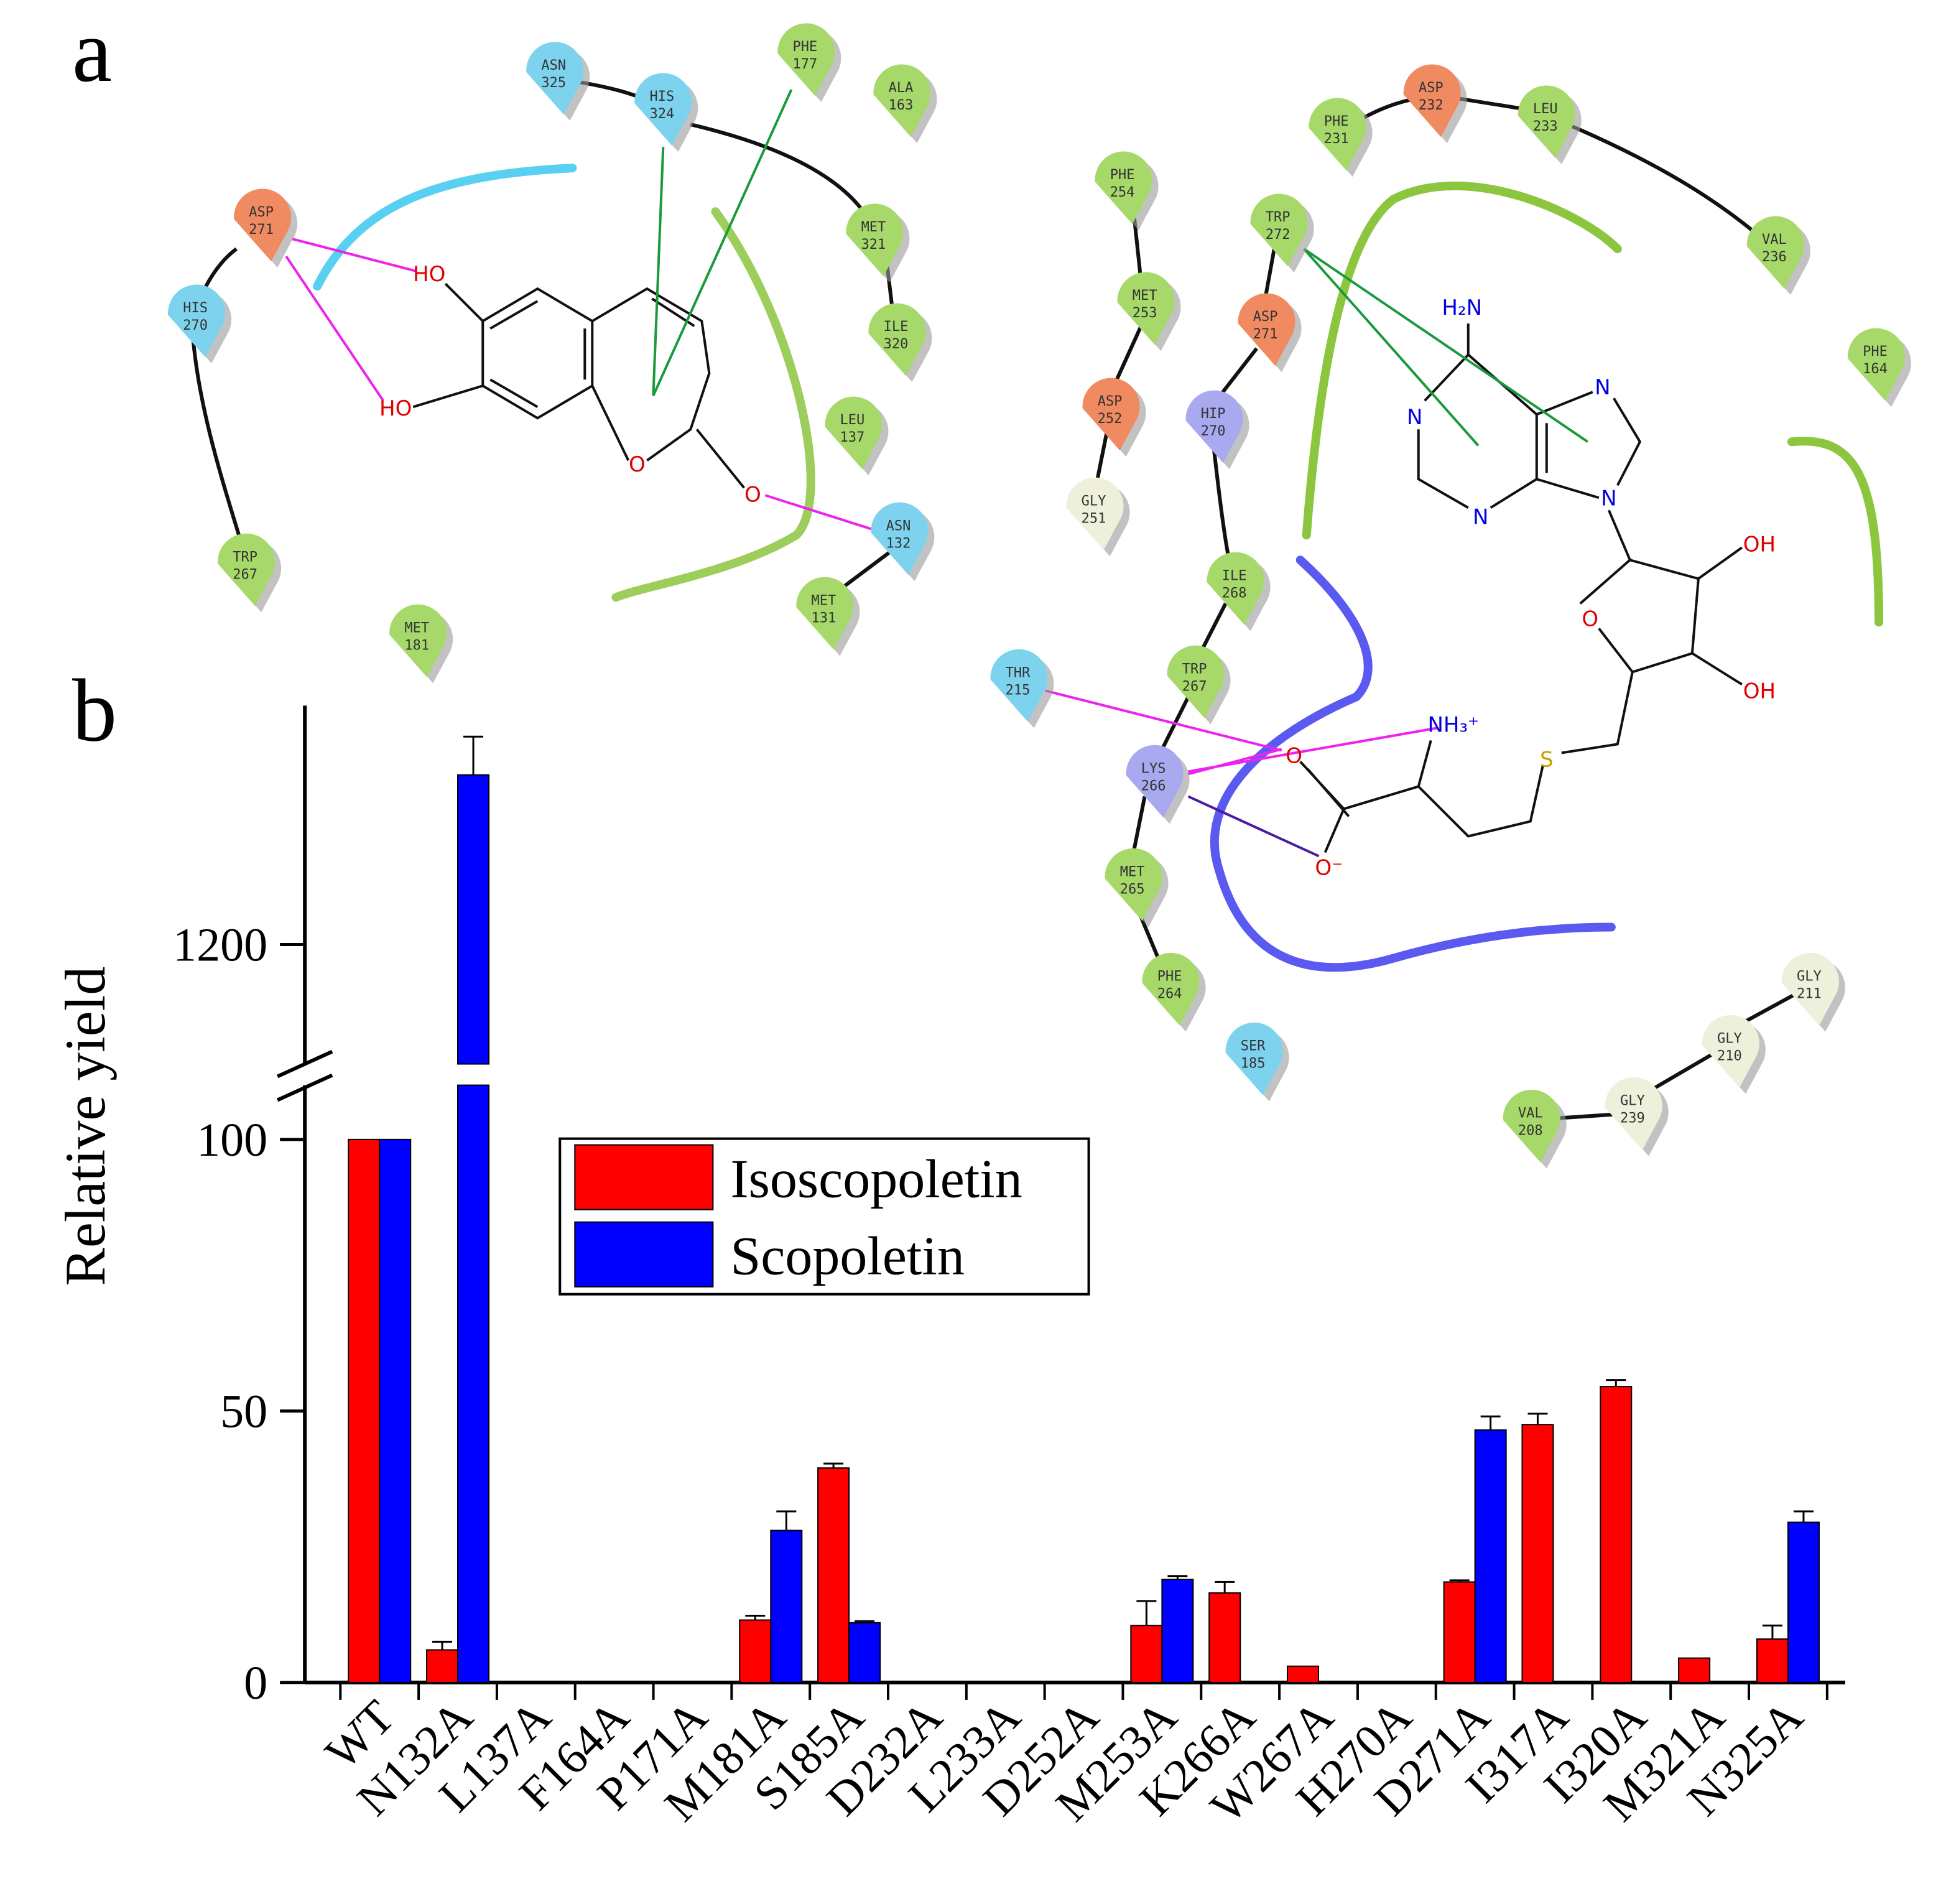 Image resolution: width=1951 pixels, height=1904 pixels. I want to click on panel-label: b, so click(94, 710).